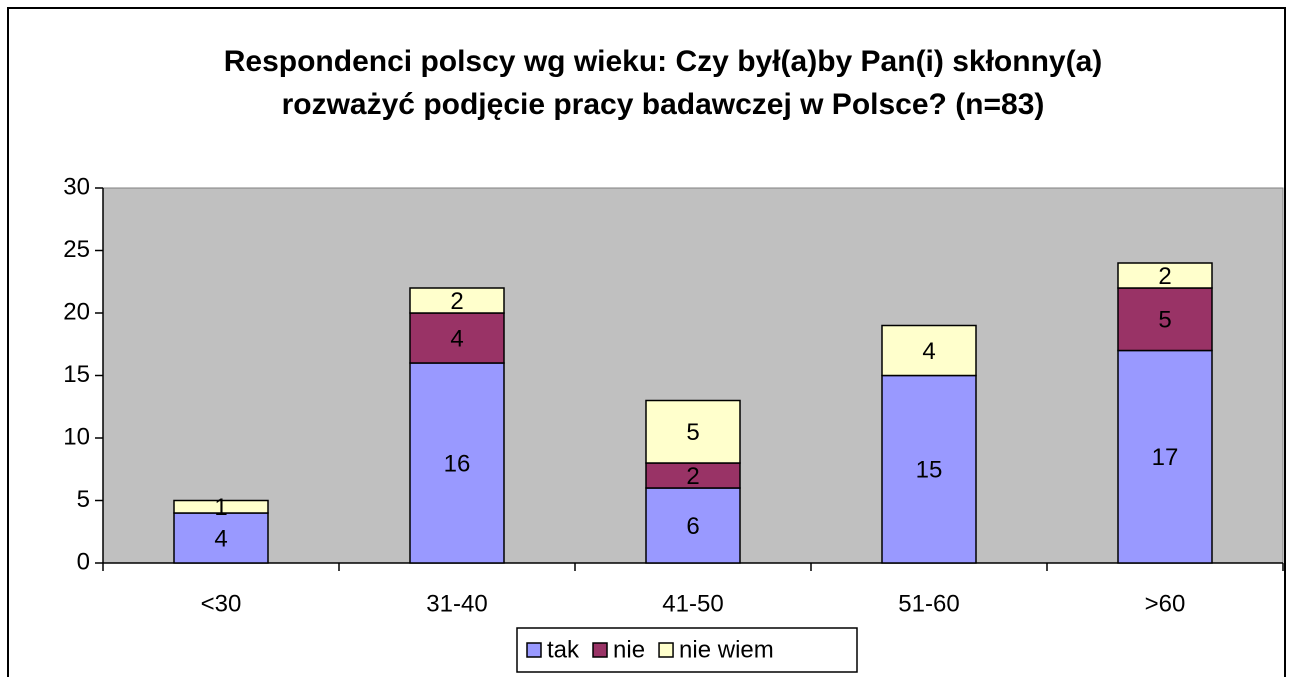 Image resolution: width=1293 pixels, height=677 pixels. Describe the element at coordinates (221, 603) in the screenshot. I see `x-tick-label: <30` at that location.